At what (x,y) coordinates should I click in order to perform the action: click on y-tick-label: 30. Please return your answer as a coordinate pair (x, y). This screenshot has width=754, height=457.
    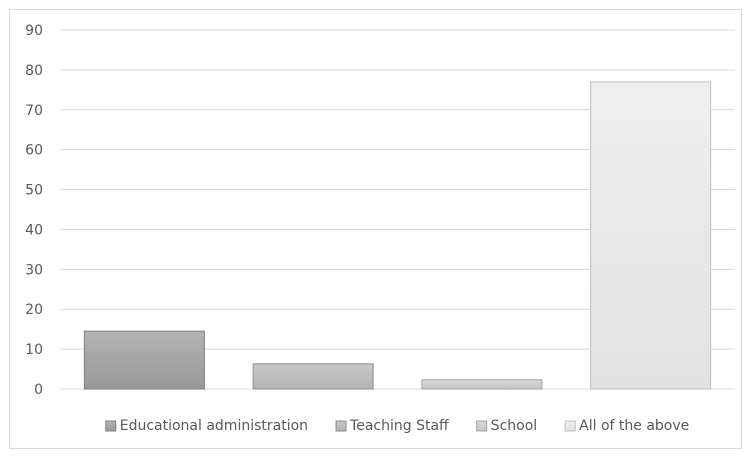
    Looking at the image, I should click on (34, 270).